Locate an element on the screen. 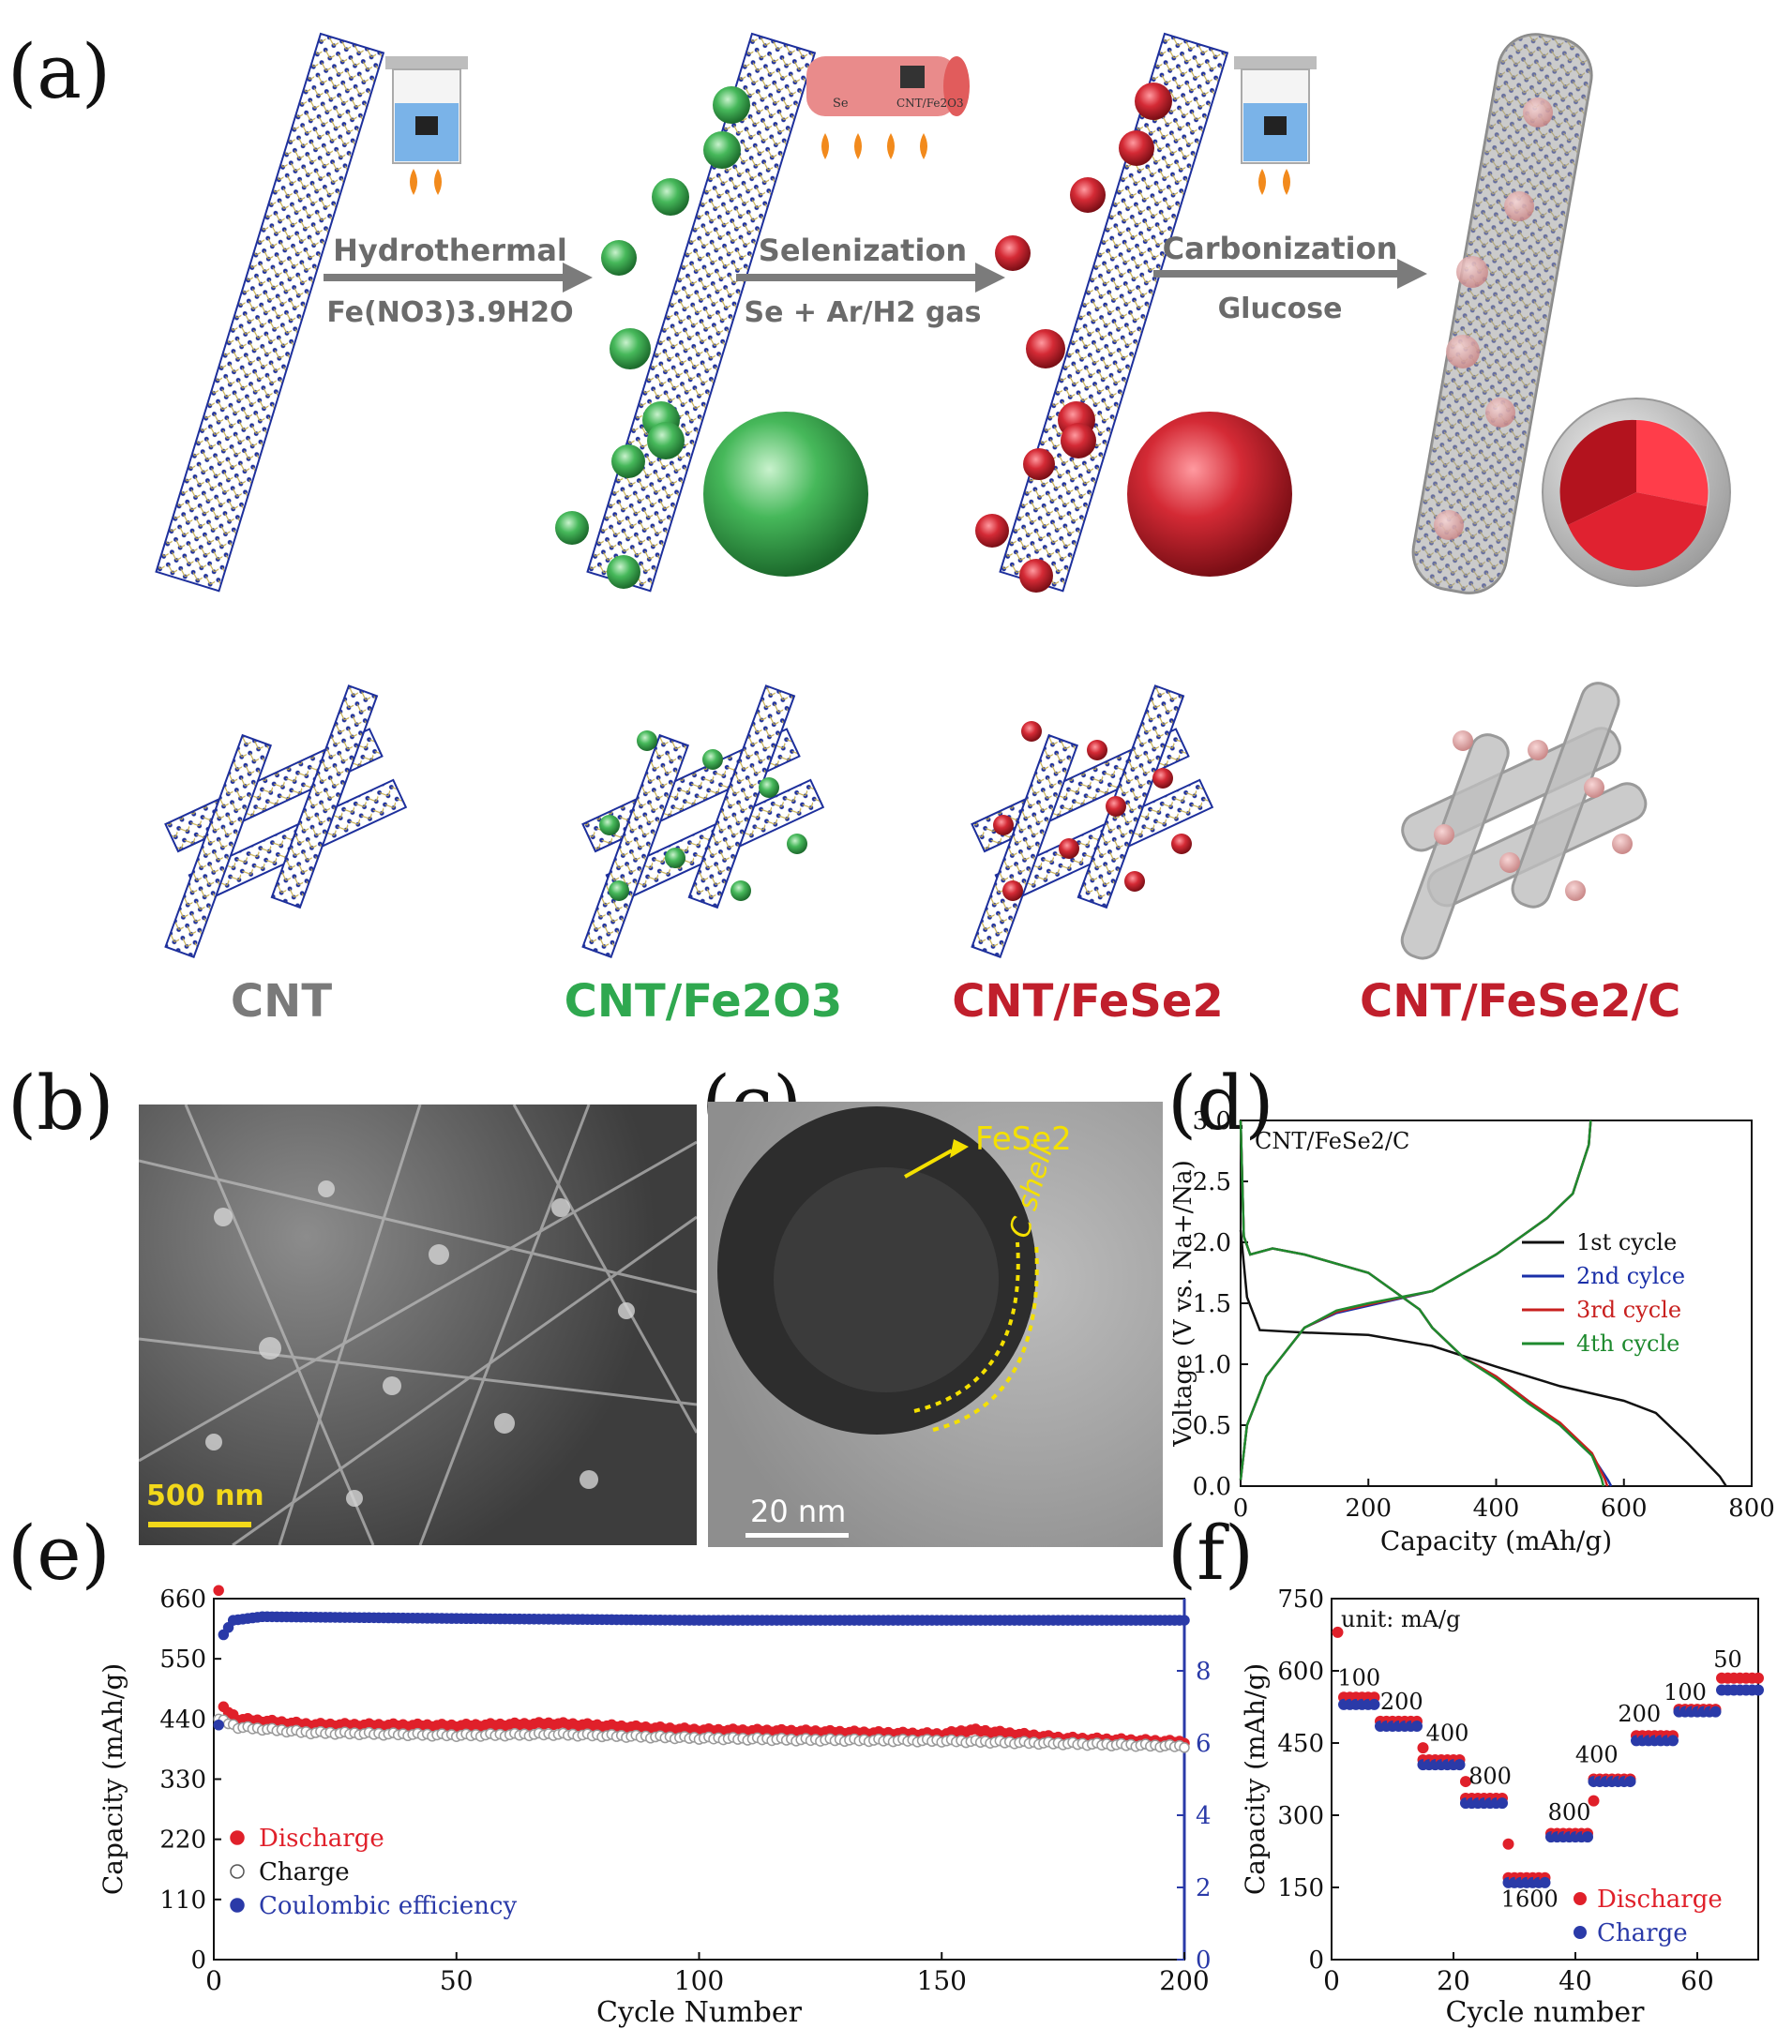 This screenshot has width=1792, height=2044. furnace-label-sample: CNT/Fe2O3 is located at coordinates (930, 104).